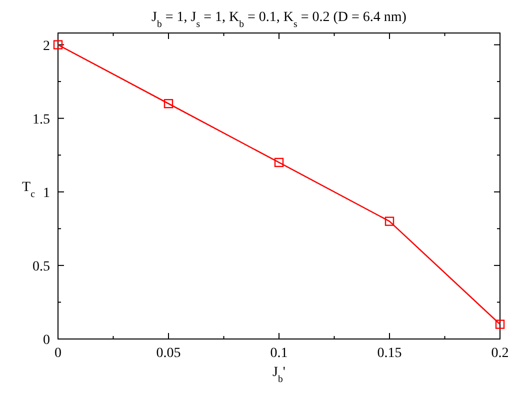 Image resolution: width=523 pixels, height=394 pixels. What do you see at coordinates (46, 46) in the screenshot?
I see `y-tick-label: 2` at bounding box center [46, 46].